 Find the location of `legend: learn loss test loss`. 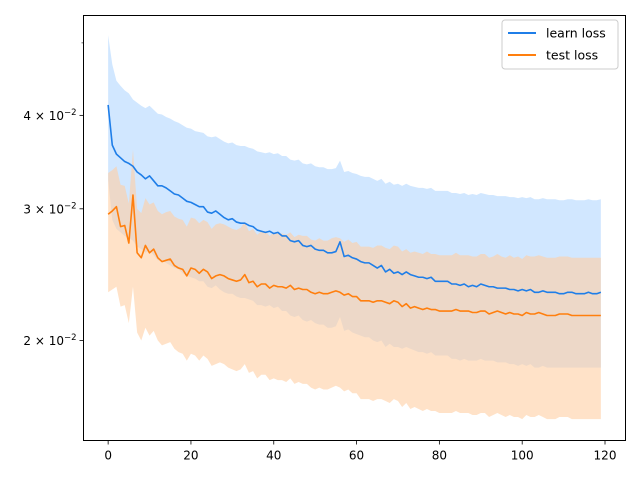

legend: learn loss test loss is located at coordinates (560, 44).